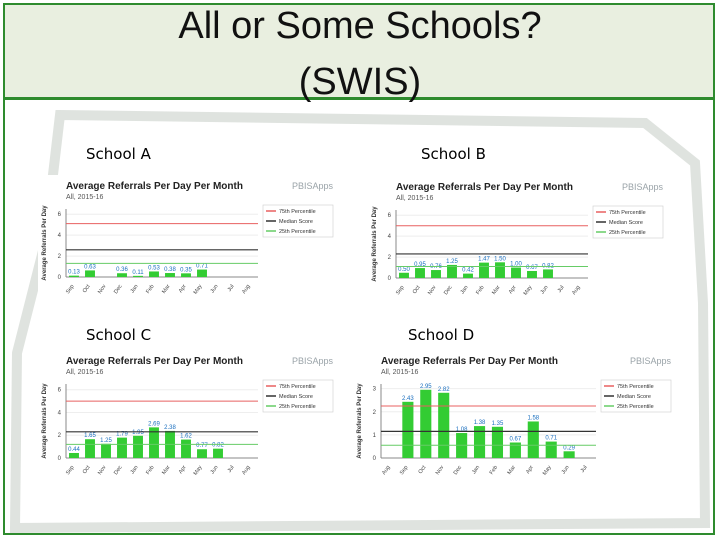 This screenshot has width=720, height=540. I want to click on x-tick-label: Jan, so click(135, 470).